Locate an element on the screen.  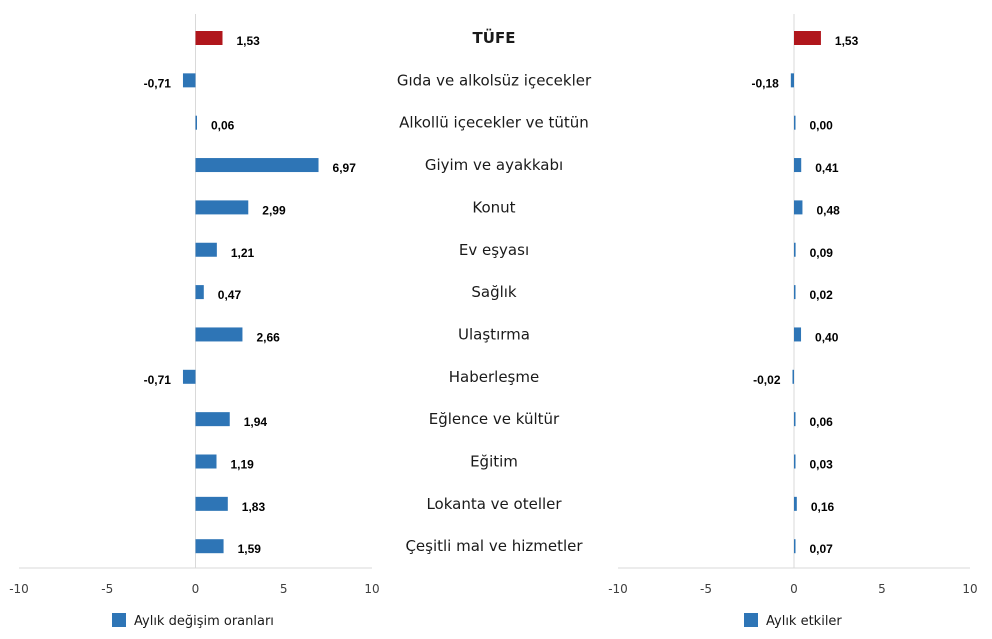
category-label: Çeşitli mal ve hizmetler is located at coordinates (494, 546).